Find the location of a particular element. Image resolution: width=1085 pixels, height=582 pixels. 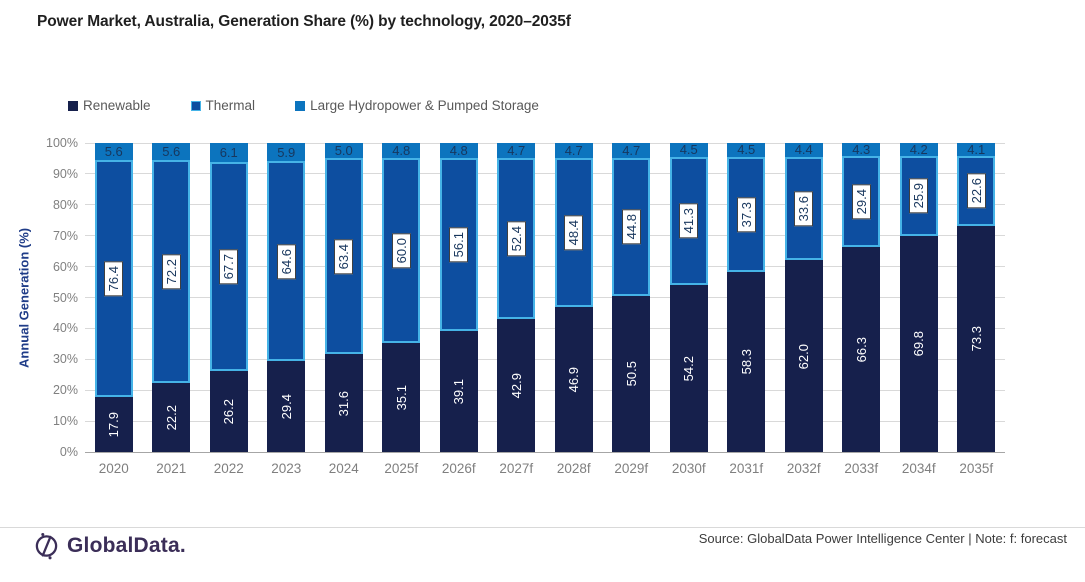

segment-renewable: 62.0 is located at coordinates (803, 356).